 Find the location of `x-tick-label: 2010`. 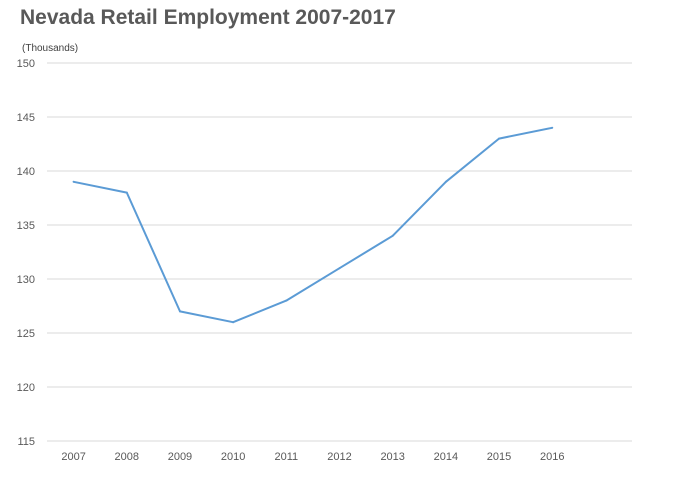

x-tick-label: 2010 is located at coordinates (233, 457).